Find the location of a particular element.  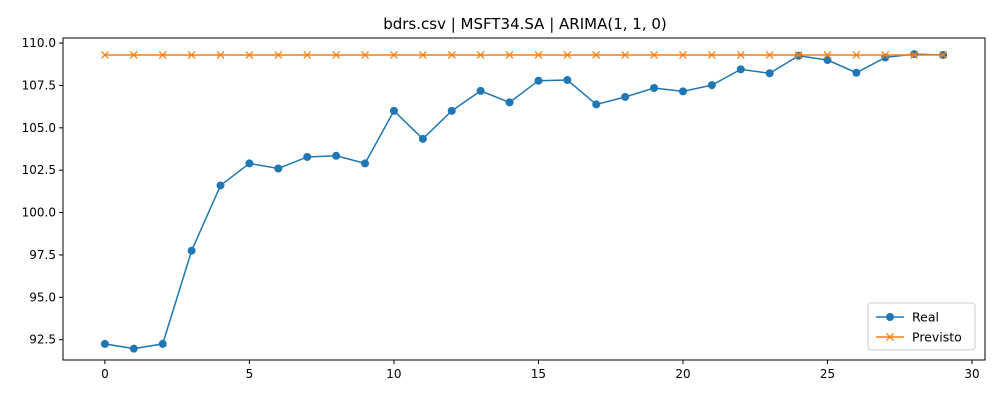

legend-box is located at coordinates (921, 326).